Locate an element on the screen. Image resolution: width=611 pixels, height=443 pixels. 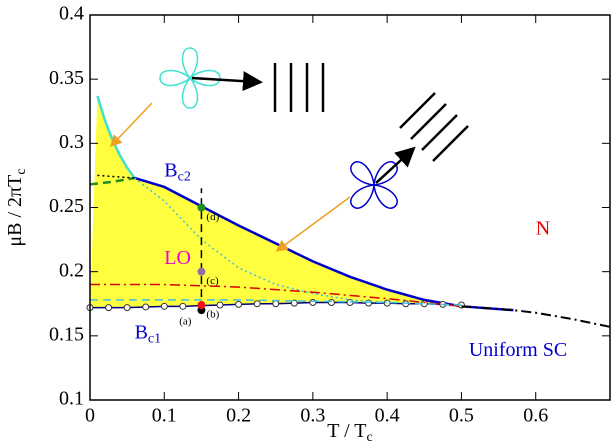
annotation-main: N is located at coordinates (543, 228).